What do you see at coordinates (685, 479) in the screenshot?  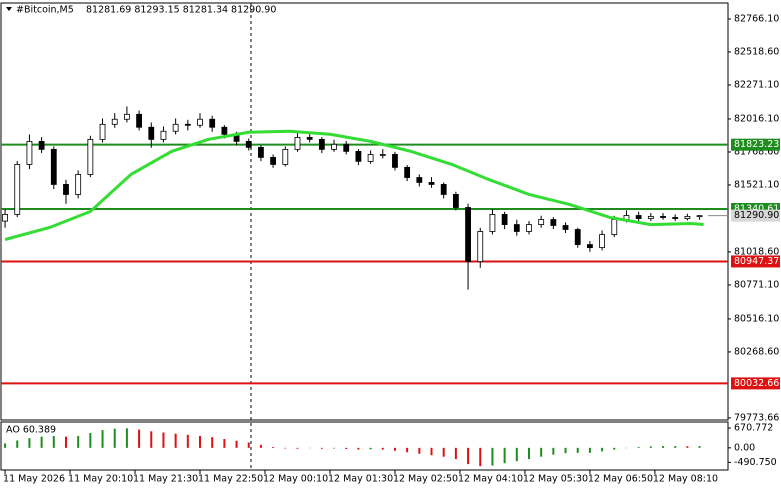 I see `x-tick-label: 12 May 08:10` at bounding box center [685, 479].